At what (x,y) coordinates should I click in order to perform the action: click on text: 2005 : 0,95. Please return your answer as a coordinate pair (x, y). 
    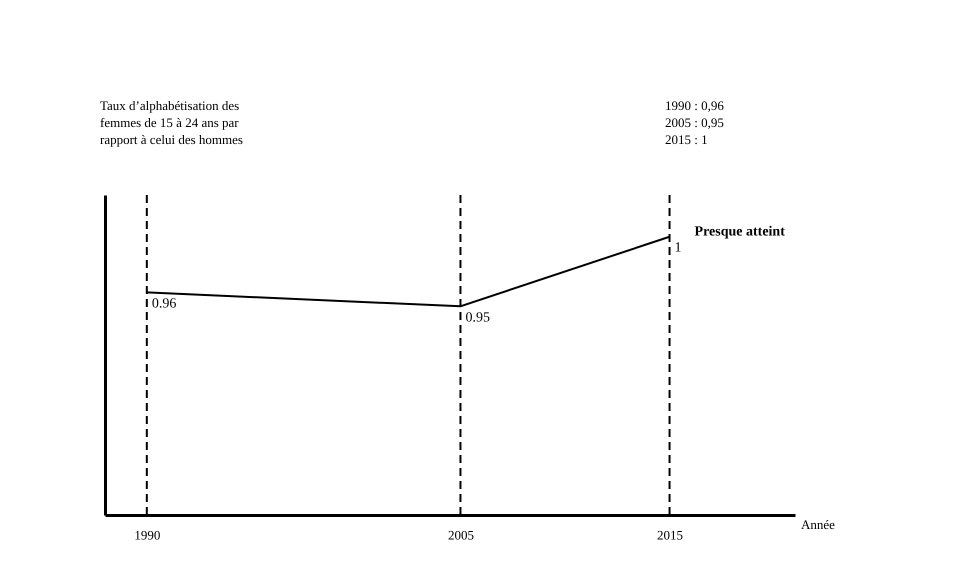
    Looking at the image, I should click on (694, 122).